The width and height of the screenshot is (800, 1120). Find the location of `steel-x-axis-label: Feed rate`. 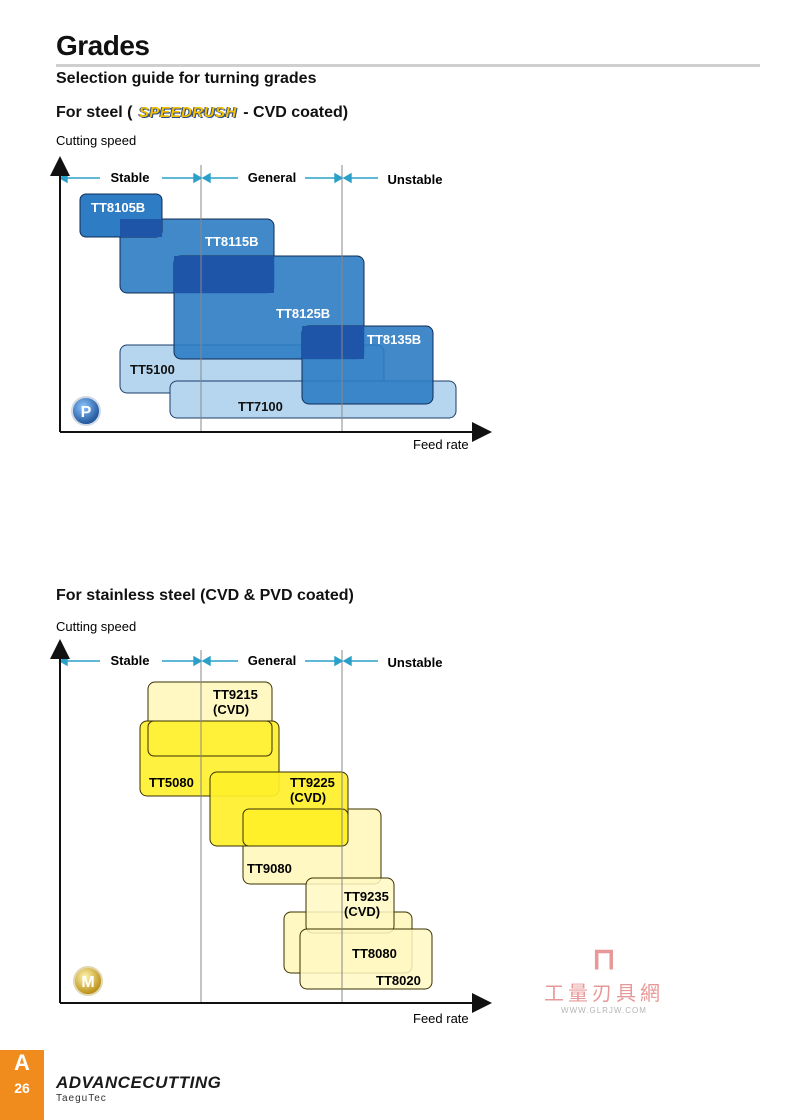

steel-x-axis-label: Feed rate is located at coordinates (441, 444).